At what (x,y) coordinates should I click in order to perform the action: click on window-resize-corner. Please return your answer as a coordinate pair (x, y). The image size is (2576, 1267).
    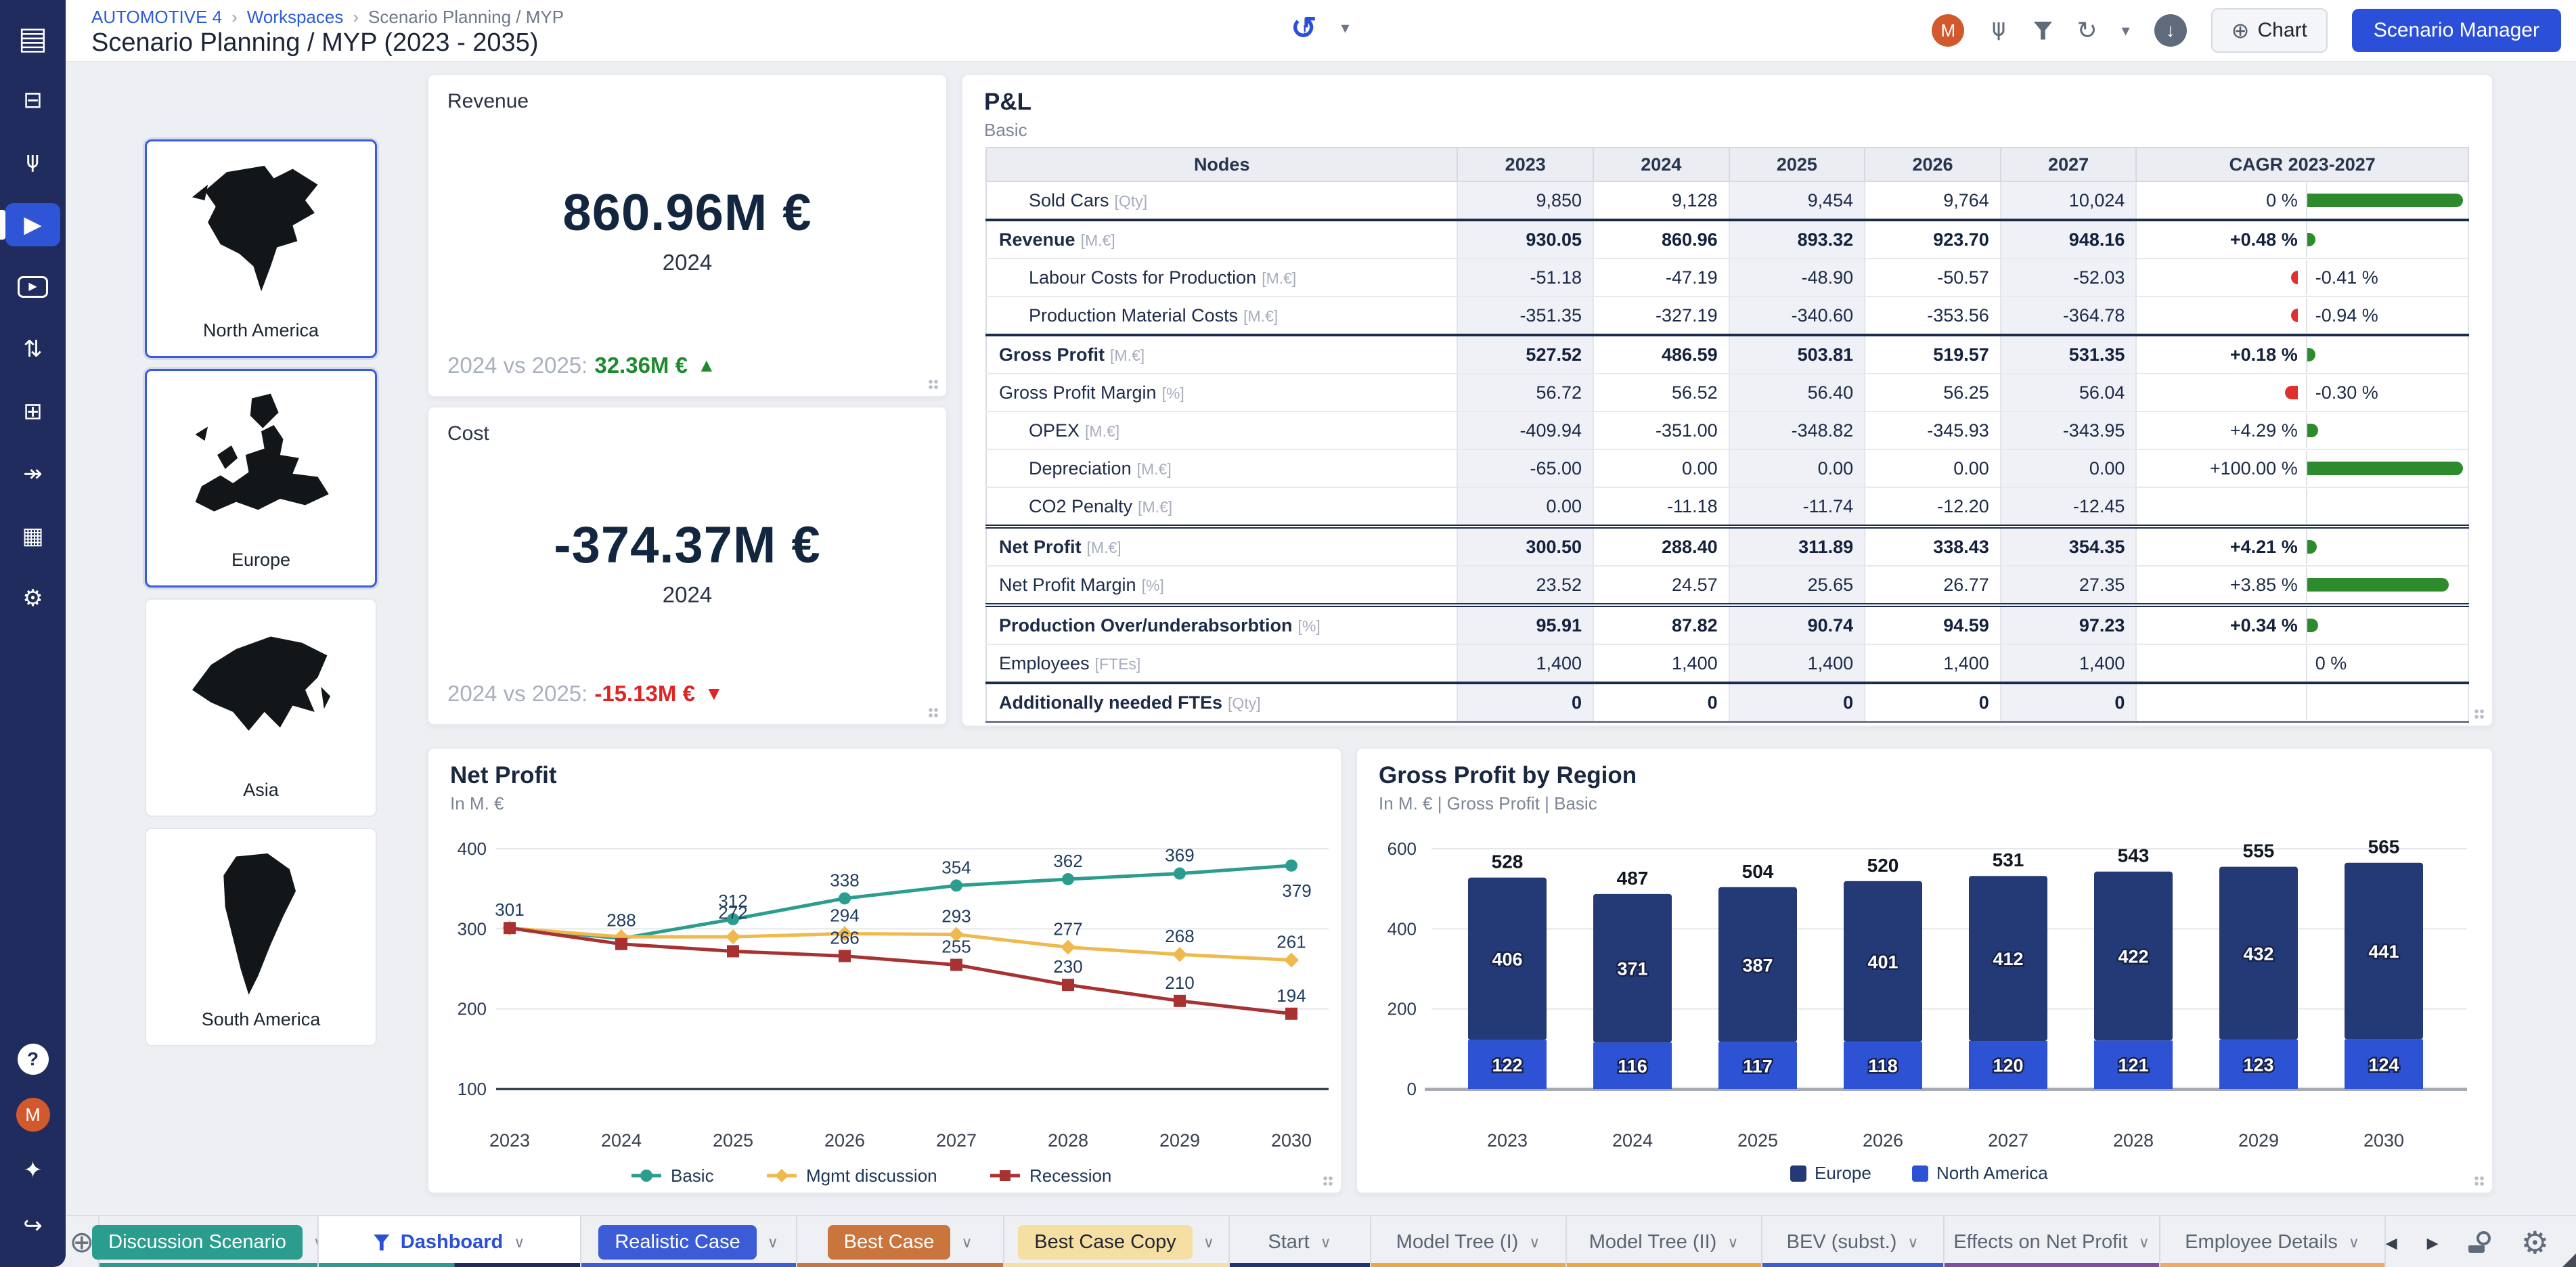
    Looking at the image, I should click on (2568, 1260).